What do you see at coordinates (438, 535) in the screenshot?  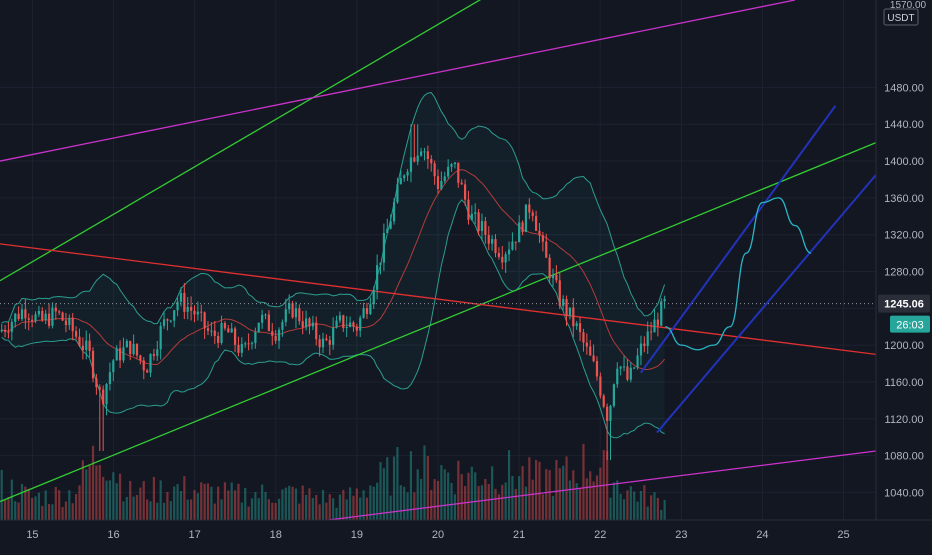 I see `time-tick-label: 20` at bounding box center [438, 535].